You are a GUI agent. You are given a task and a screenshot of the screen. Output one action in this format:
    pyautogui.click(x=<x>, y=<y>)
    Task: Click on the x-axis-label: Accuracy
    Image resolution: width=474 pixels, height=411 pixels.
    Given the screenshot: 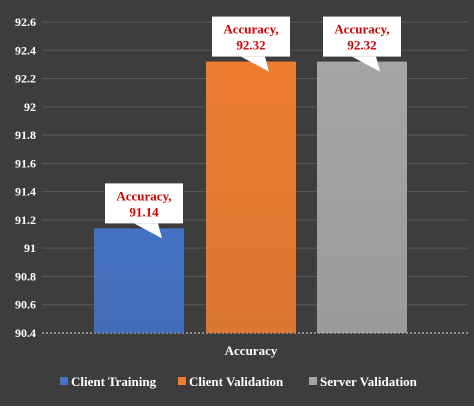 What is the action you would take?
    pyautogui.click(x=251, y=350)
    